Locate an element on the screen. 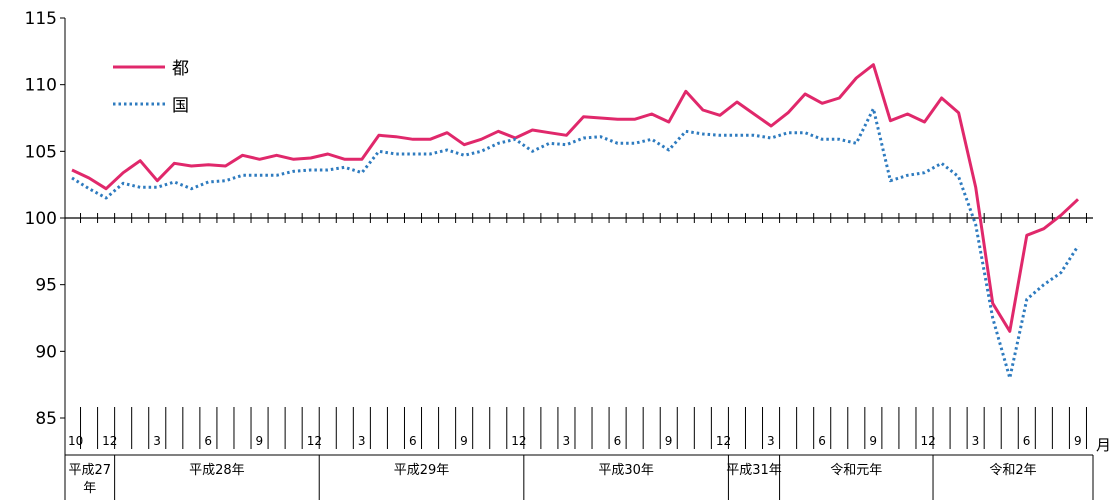 The width and height of the screenshot is (1120, 502). y-tick-label: 110 is located at coordinates (41, 86).